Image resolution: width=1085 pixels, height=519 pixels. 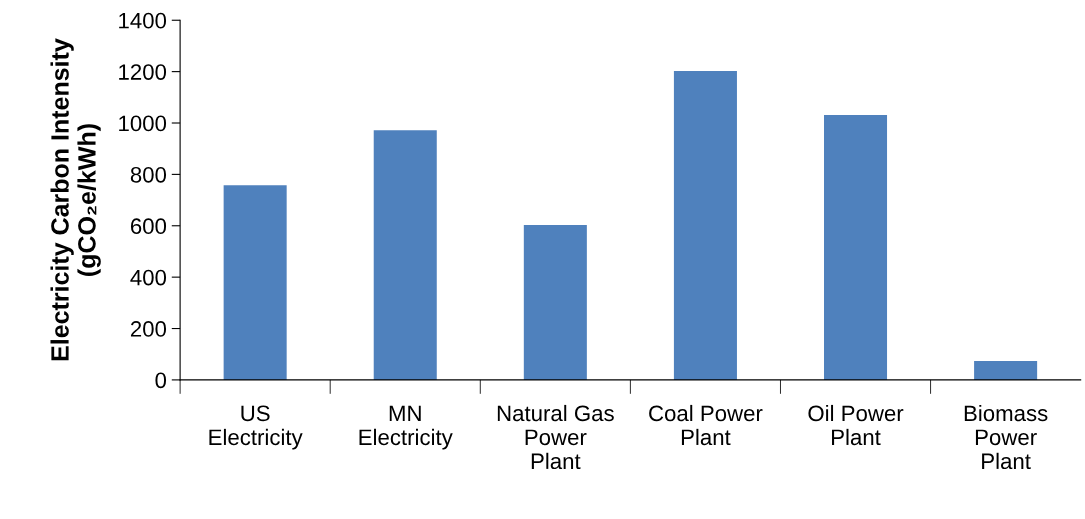 I want to click on y-axis-title: Electricity Carbon Intensity (gCO₂e/kWh), so click(x=75, y=199).